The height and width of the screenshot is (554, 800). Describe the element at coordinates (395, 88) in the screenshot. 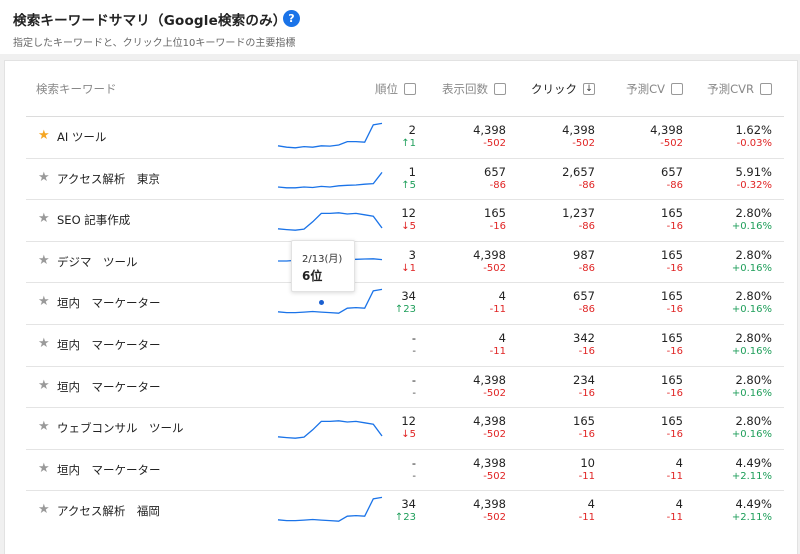

I see `col-rank: 順位` at that location.